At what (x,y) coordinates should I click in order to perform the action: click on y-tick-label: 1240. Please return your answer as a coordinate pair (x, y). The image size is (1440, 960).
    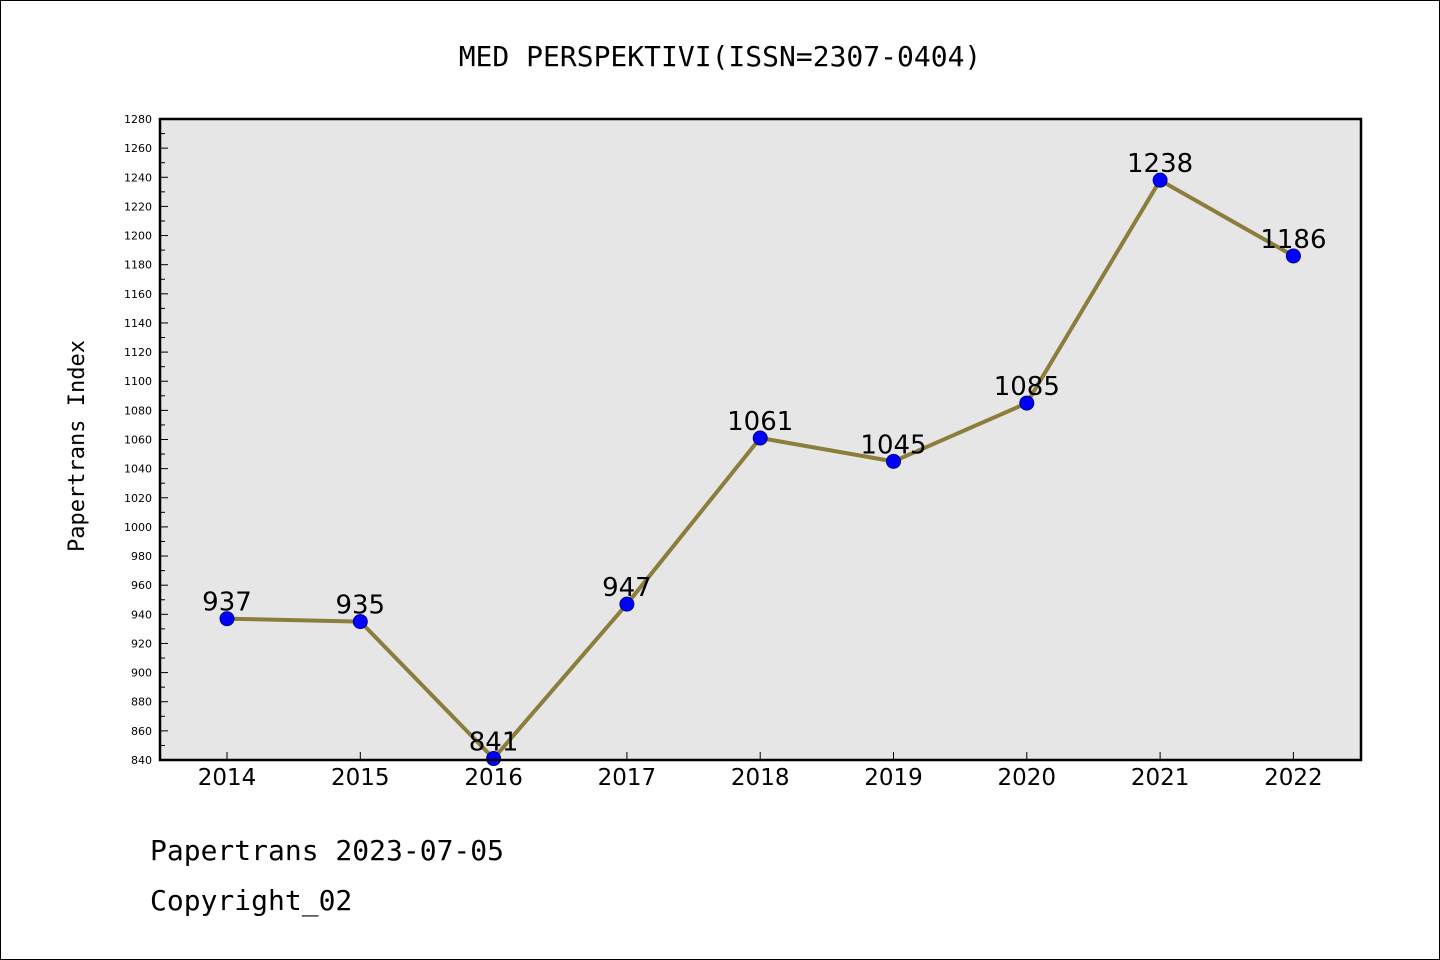
    Looking at the image, I should click on (138, 177).